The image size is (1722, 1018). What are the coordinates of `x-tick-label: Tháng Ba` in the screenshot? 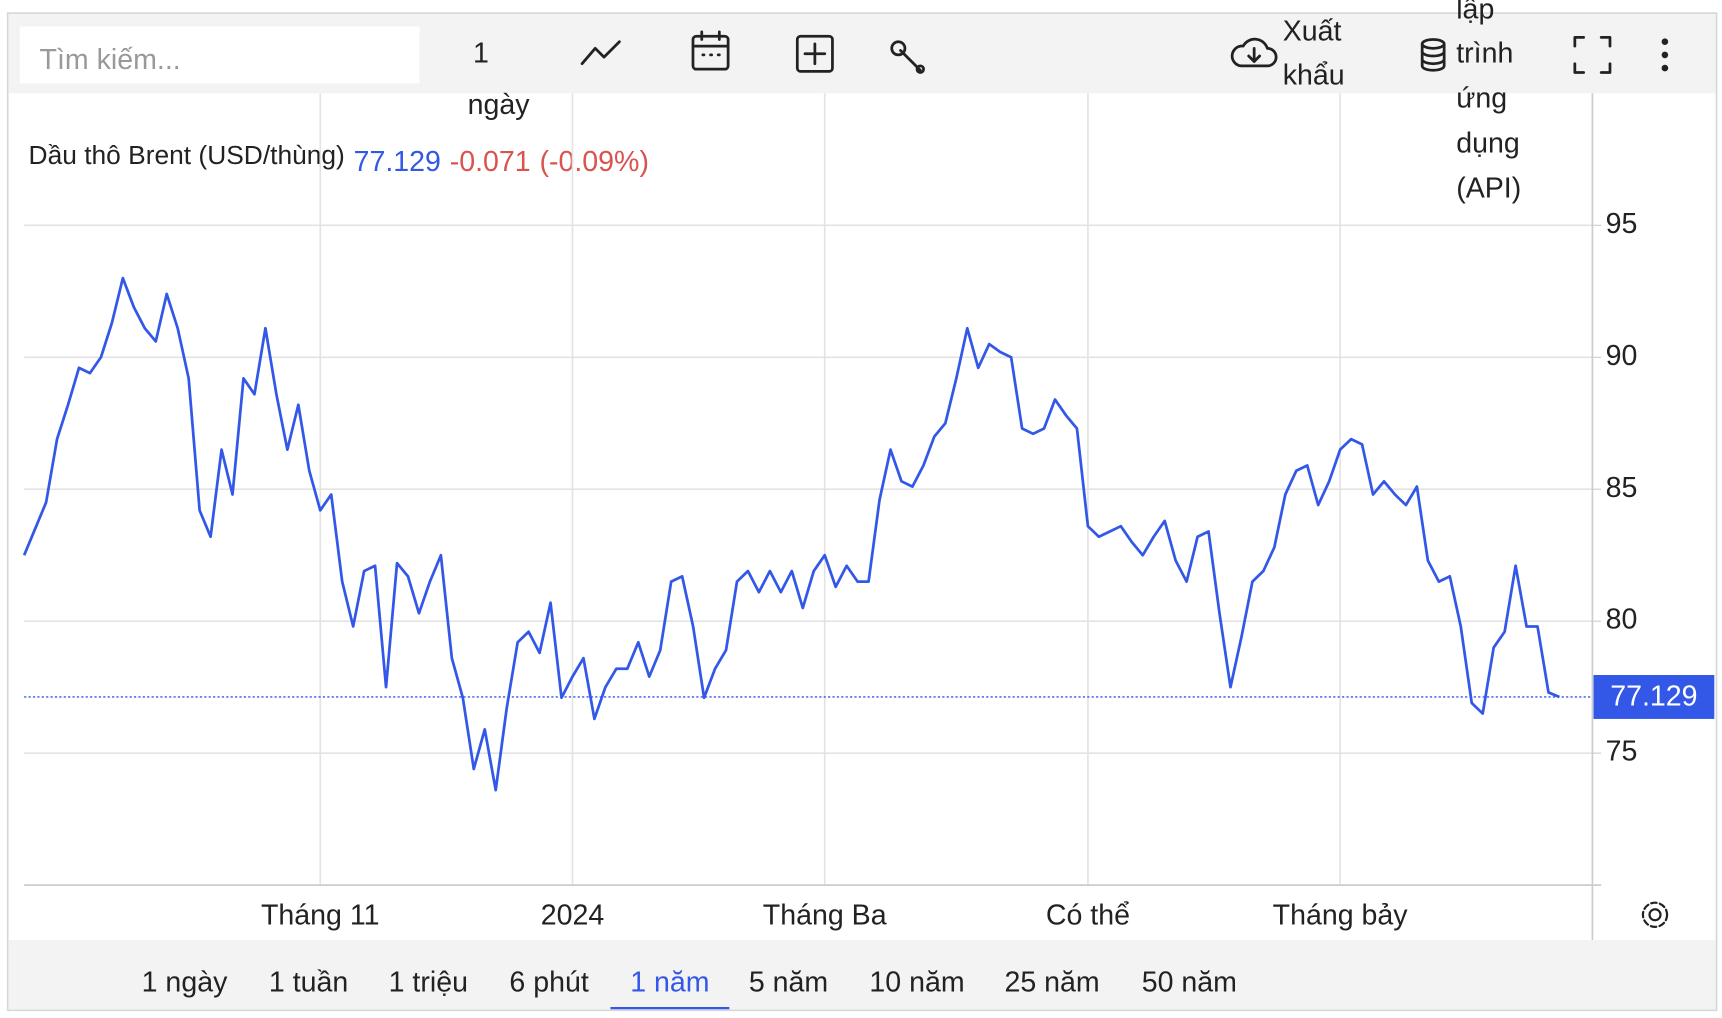 It's located at (825, 916).